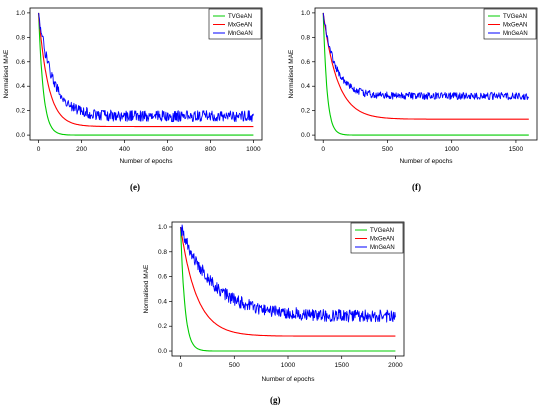  Describe the element at coordinates (162, 277) in the screenshot. I see `y-tick-label-g-3: 0.6` at that location.